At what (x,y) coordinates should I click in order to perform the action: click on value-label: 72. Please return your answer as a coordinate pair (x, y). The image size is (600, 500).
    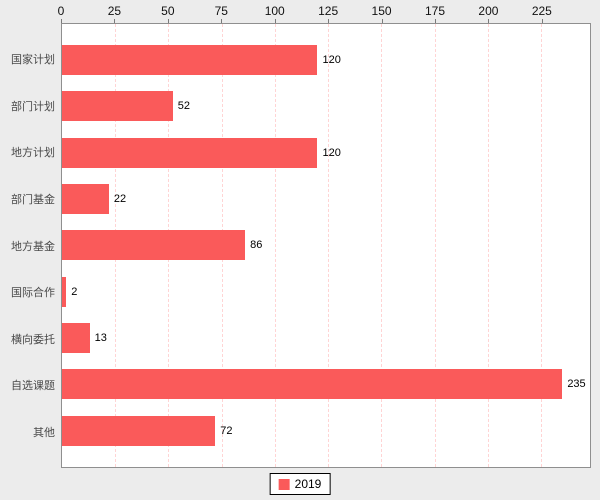
    Looking at the image, I should click on (226, 430).